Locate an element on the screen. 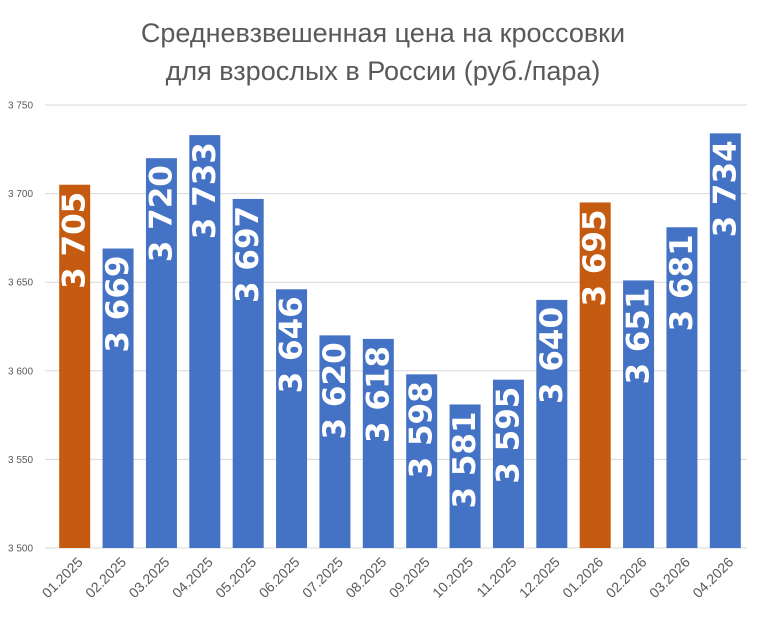 This screenshot has width=766, height=632. bar-value-label: 3 646 is located at coordinates (292, 344).